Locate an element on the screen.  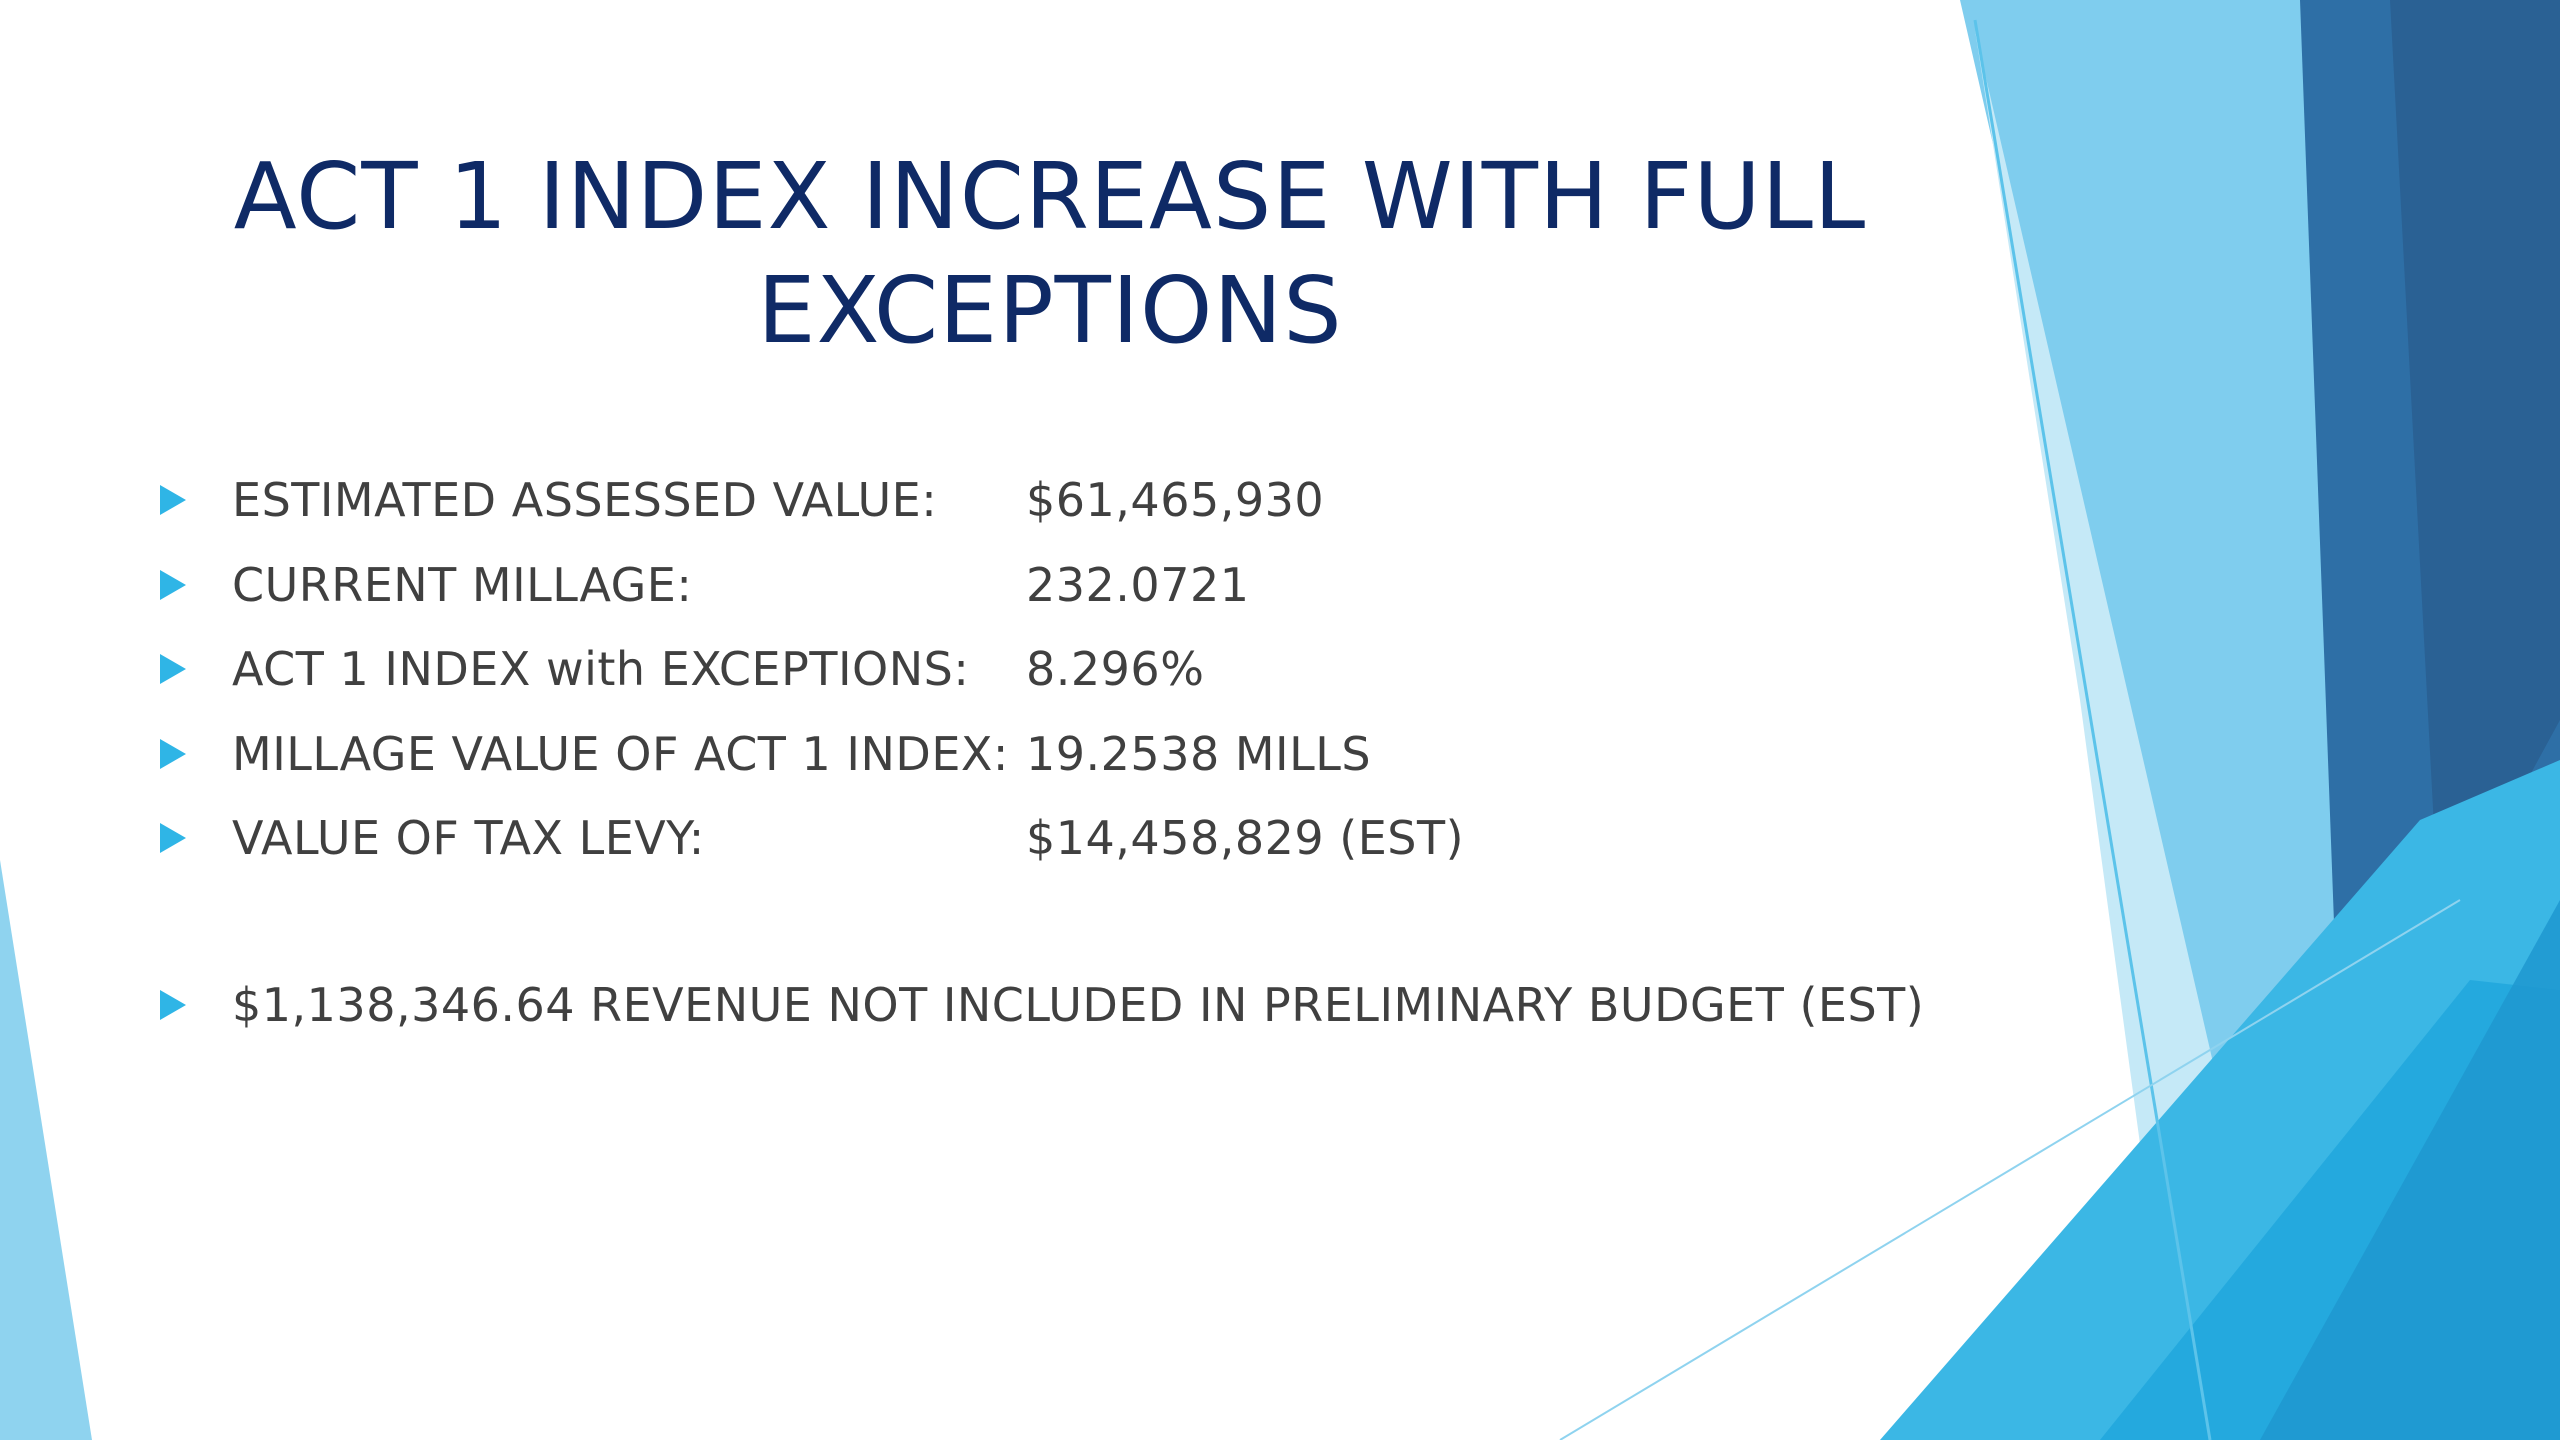
item-value: 8.296% is located at coordinates (1115, 669).